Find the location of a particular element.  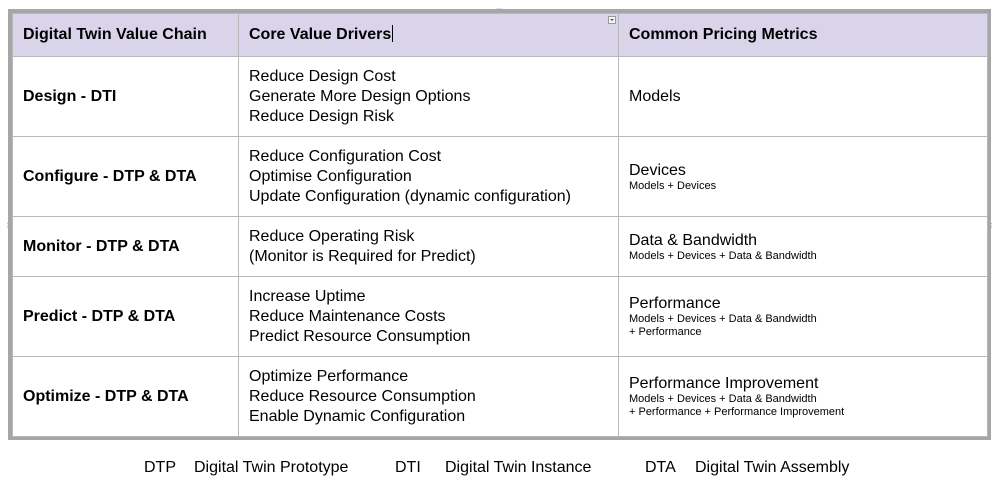

header-core-value-drivers: Core Value Drivers is located at coordinates (428, 35).